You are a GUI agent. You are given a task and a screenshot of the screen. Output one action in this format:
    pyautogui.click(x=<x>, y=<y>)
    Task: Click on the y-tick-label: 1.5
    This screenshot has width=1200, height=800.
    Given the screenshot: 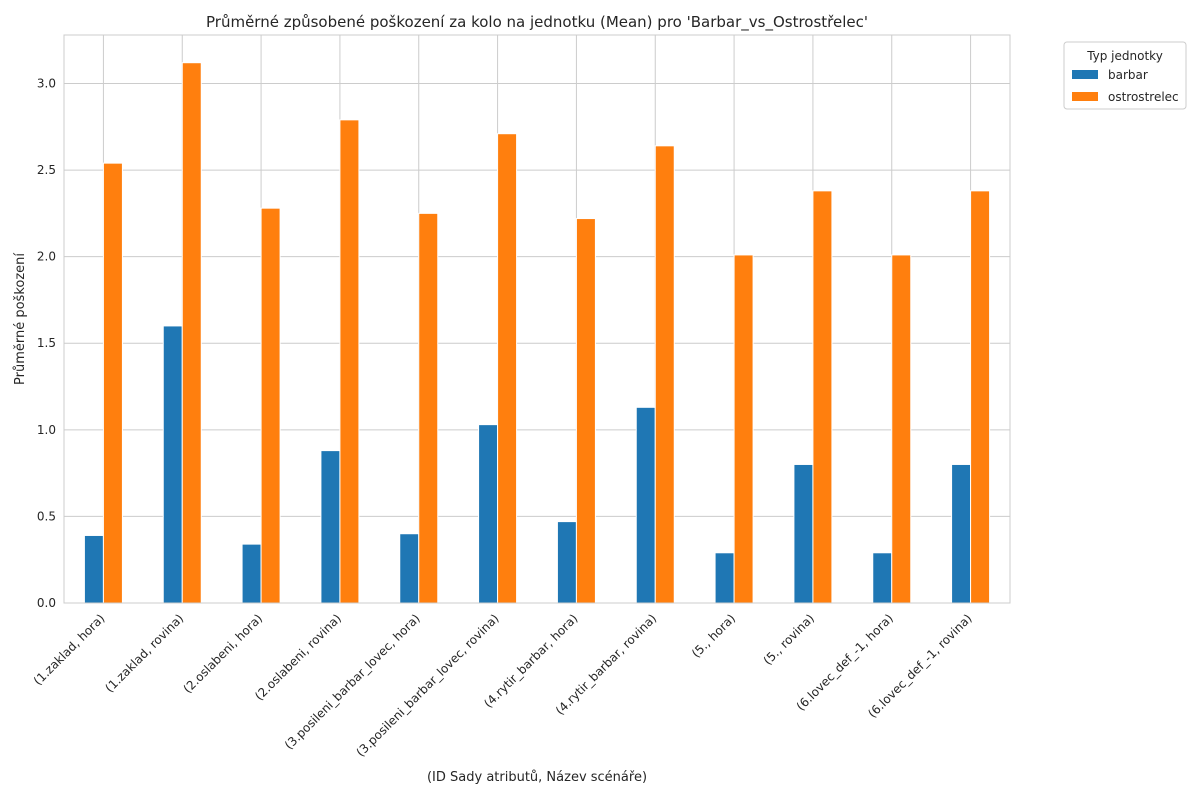 What is the action you would take?
    pyautogui.click(x=46, y=343)
    